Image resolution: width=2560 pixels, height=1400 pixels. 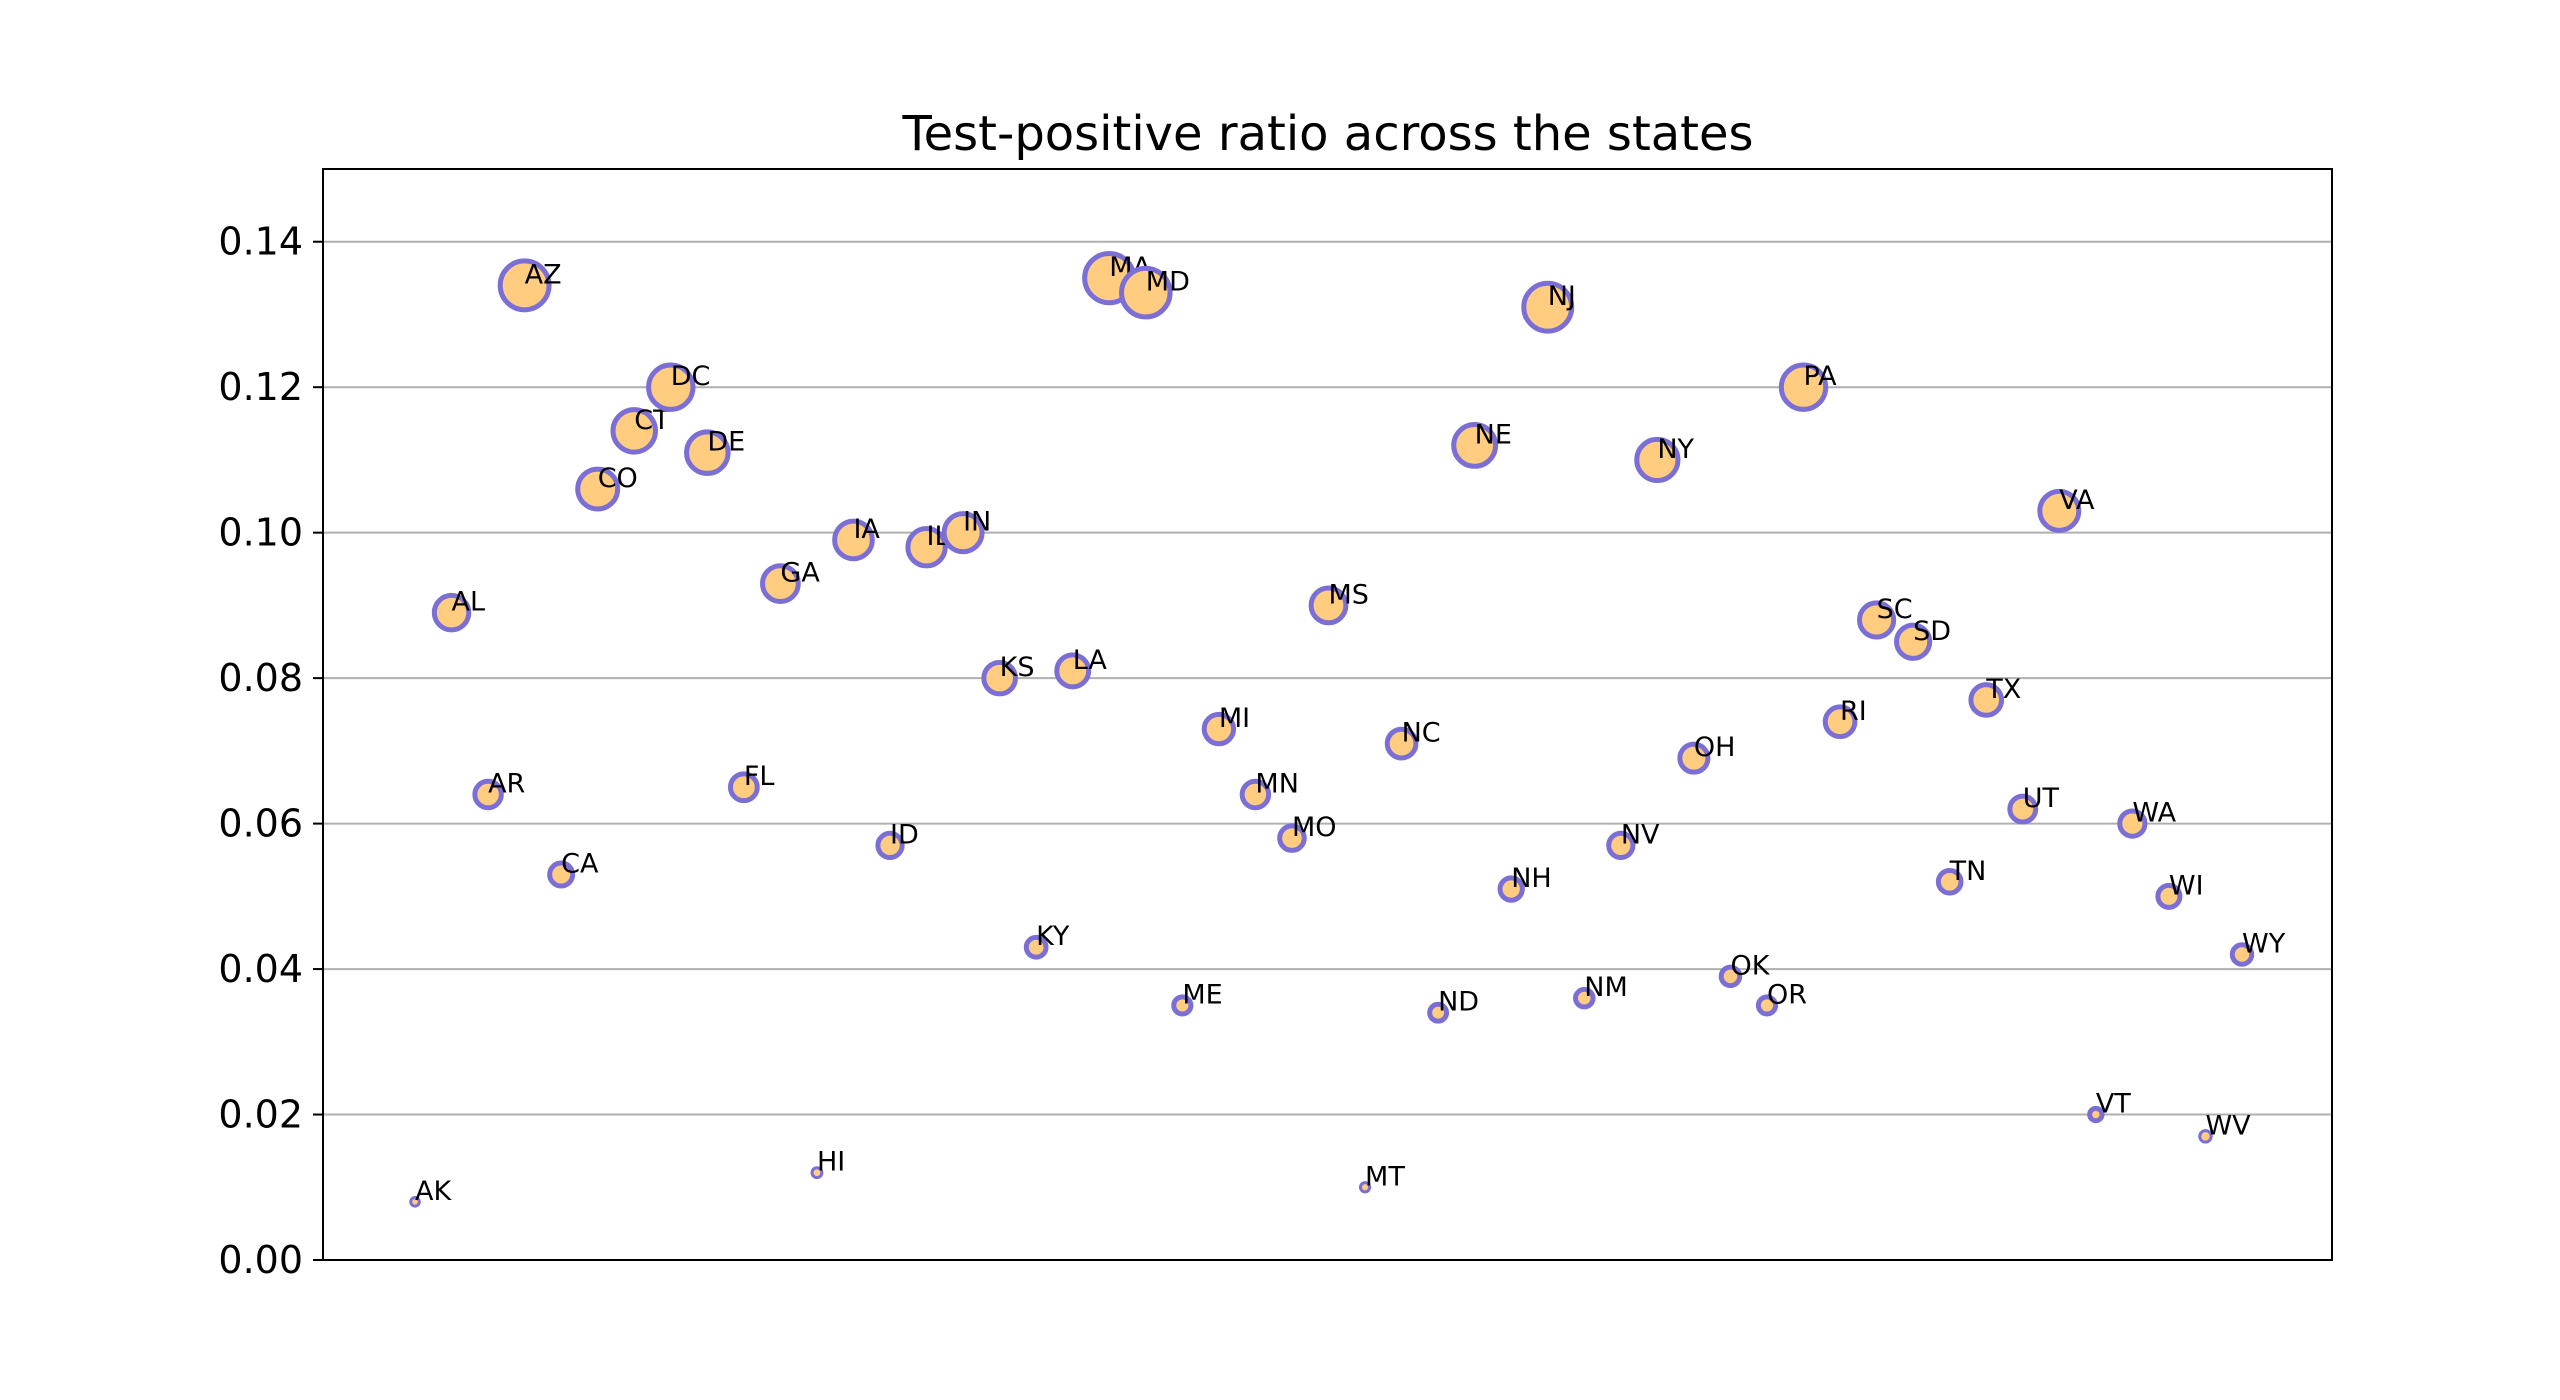 What do you see at coordinates (2077, 500) in the screenshot?
I see `point-label: VA` at bounding box center [2077, 500].